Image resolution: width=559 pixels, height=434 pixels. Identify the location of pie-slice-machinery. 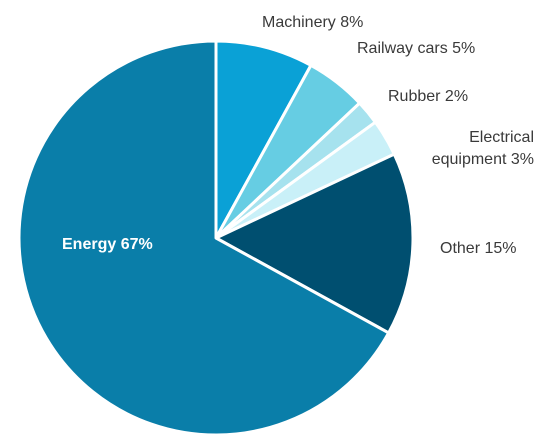
(263, 139).